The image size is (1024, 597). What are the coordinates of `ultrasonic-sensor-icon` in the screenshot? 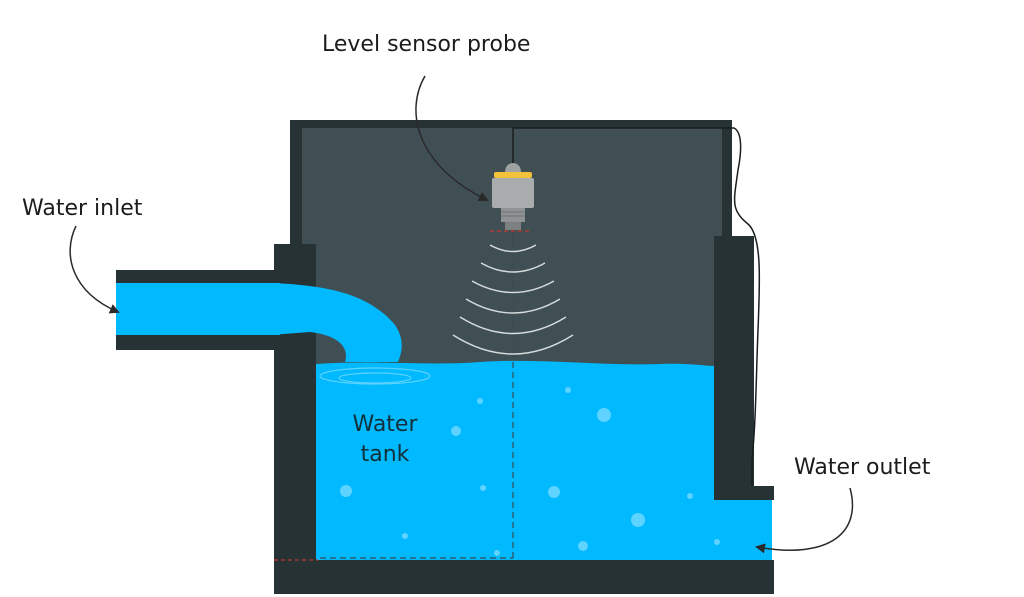 It's located at (513, 196).